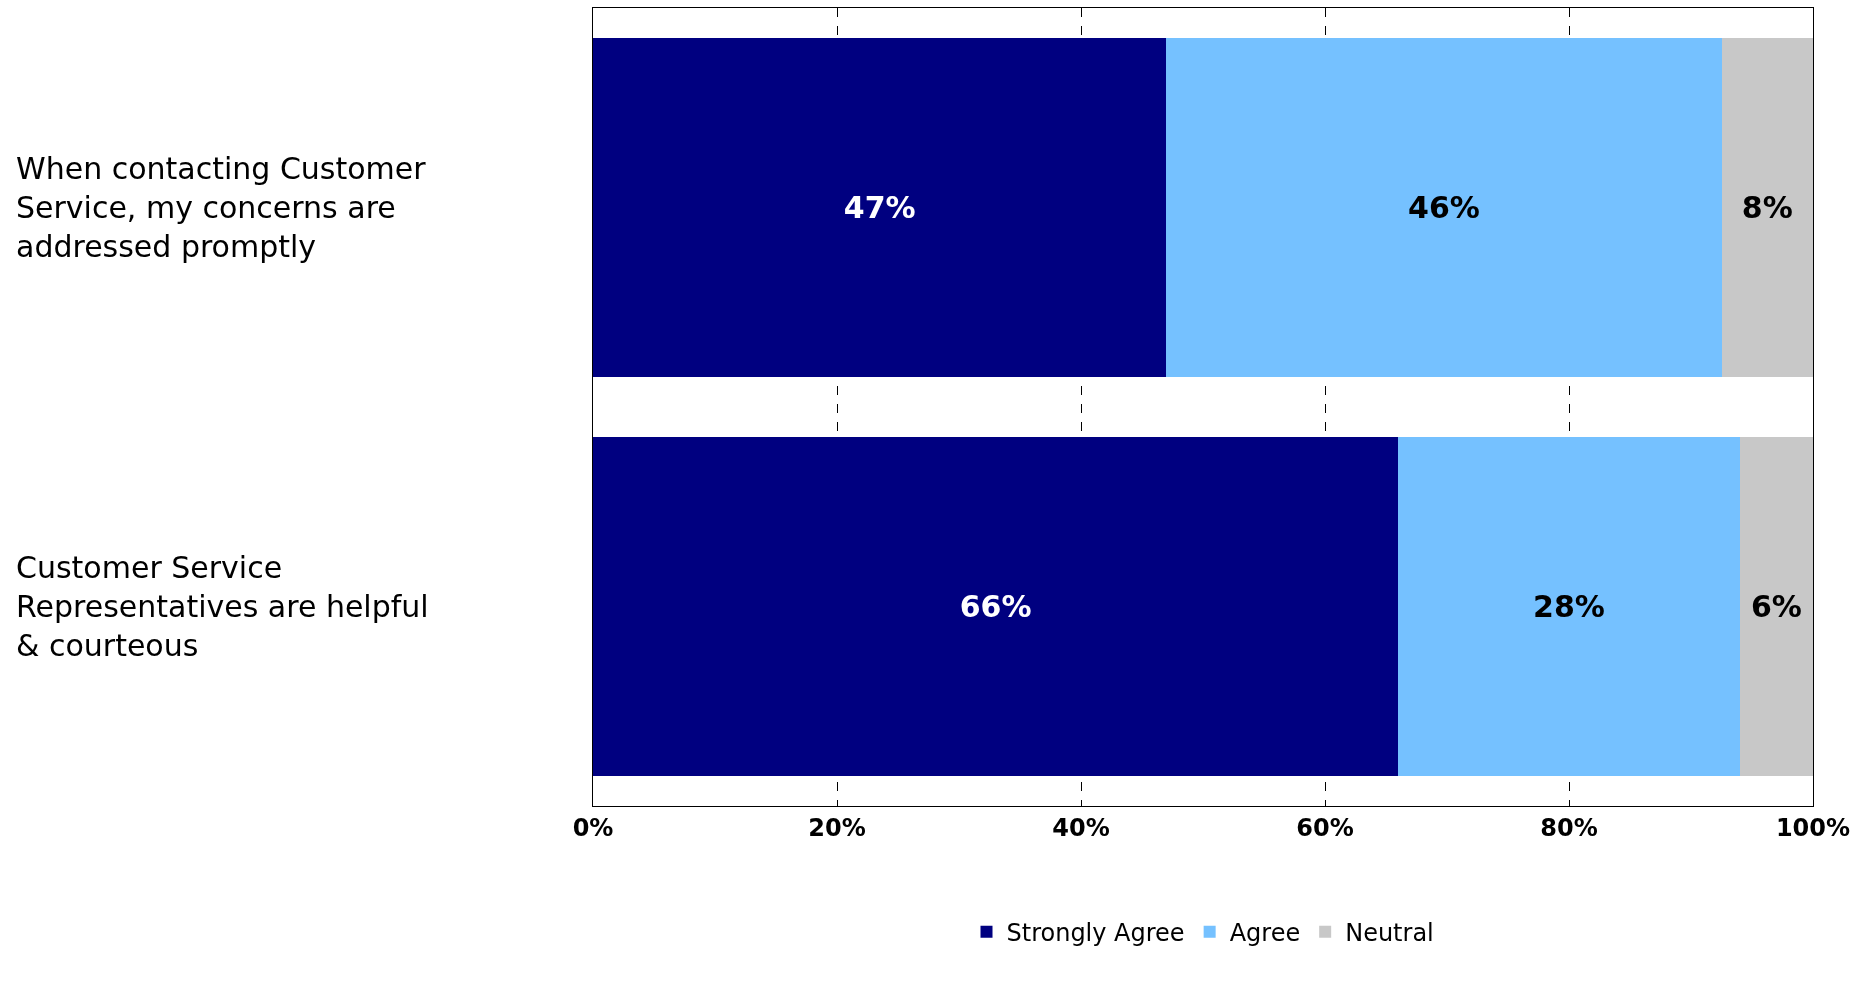  What do you see at coordinates (222, 606) in the screenshot?
I see `y-tick-label: Customer Service Representatives are helpful & courteous` at bounding box center [222, 606].